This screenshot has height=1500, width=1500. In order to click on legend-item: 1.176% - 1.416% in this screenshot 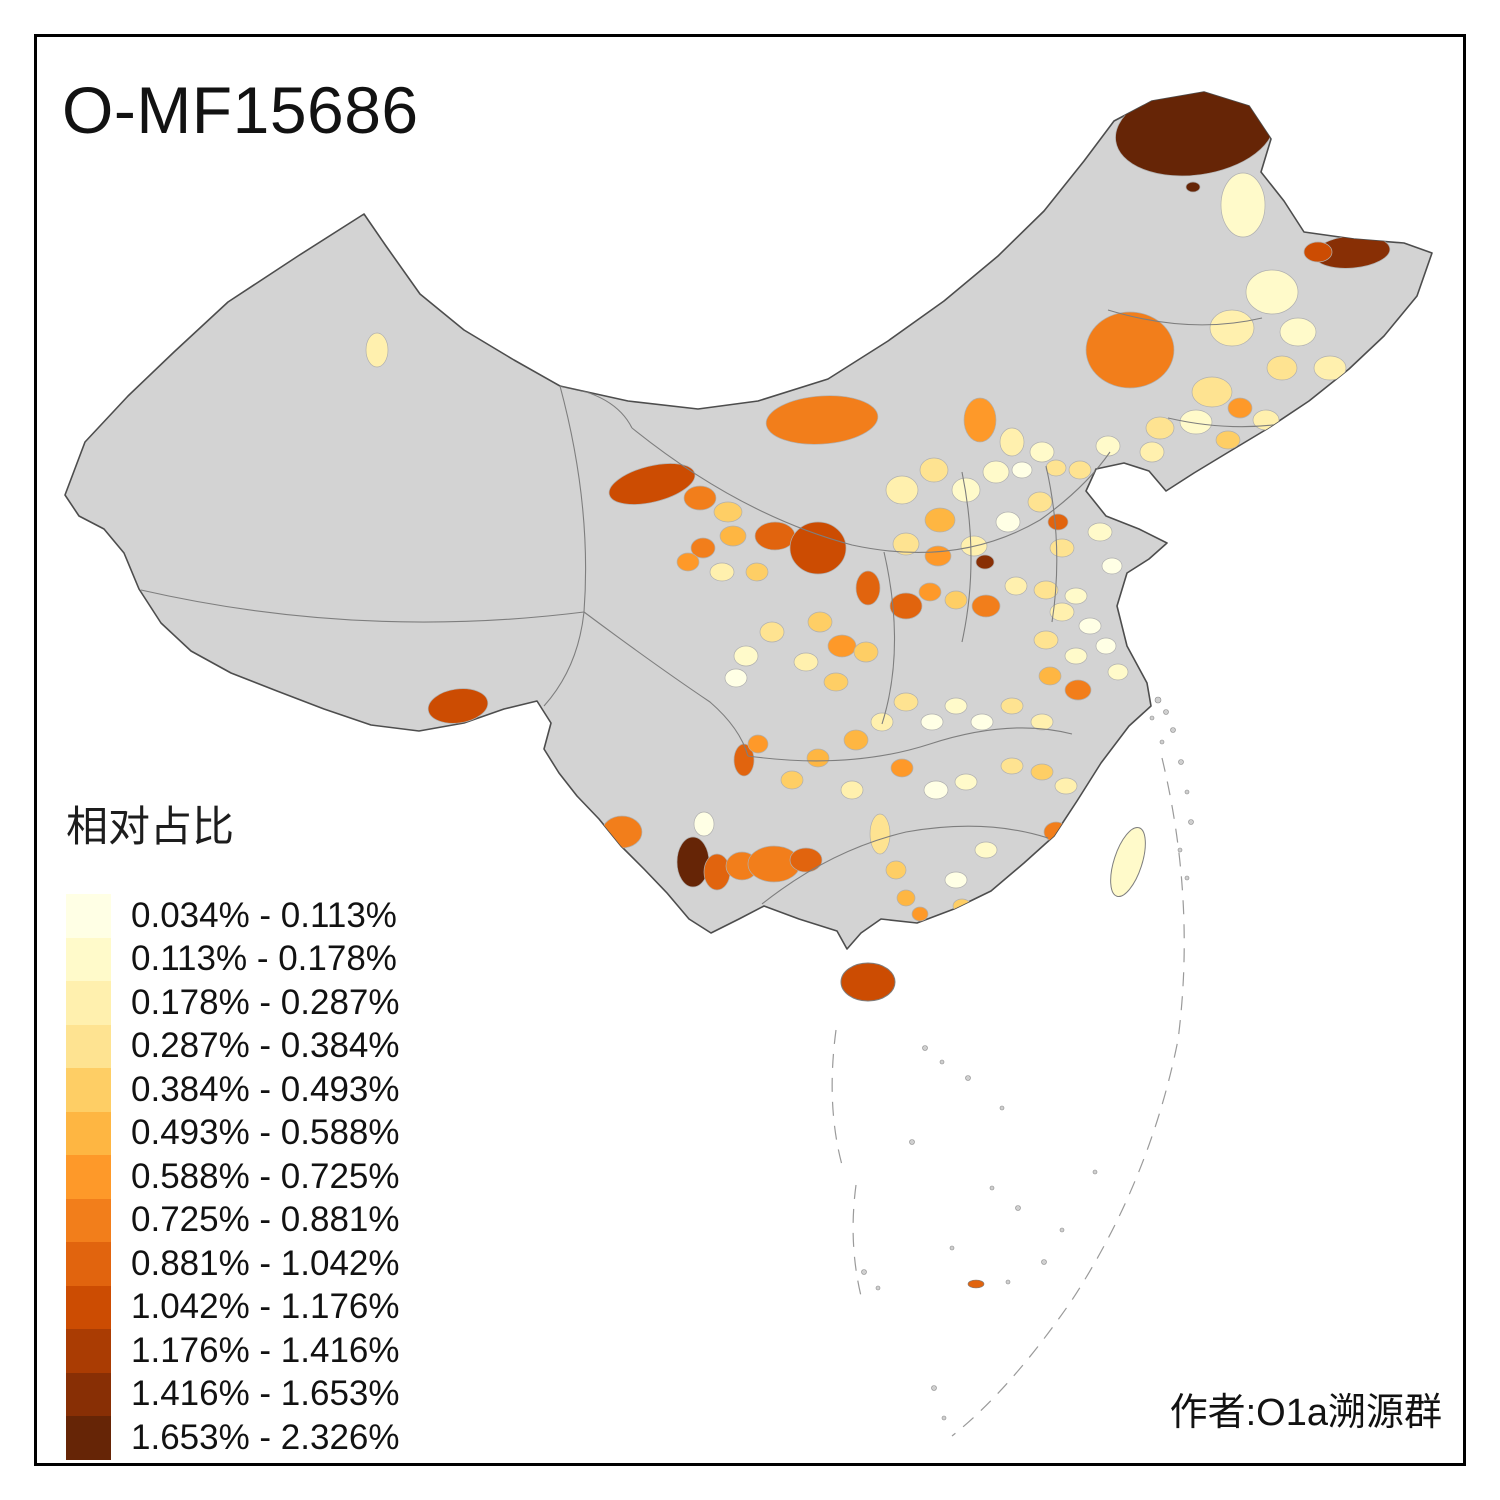, I will do `click(233, 1351)`.